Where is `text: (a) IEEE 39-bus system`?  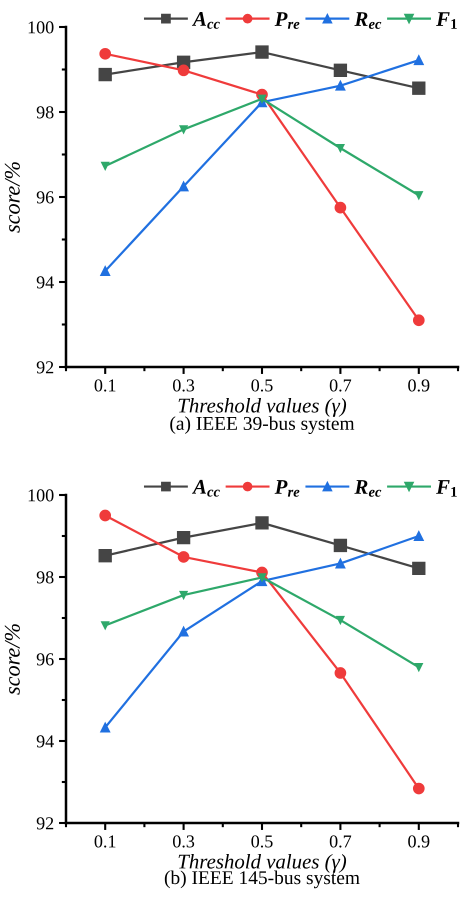 text: (a) IEEE 39-bus system is located at coordinates (262, 425).